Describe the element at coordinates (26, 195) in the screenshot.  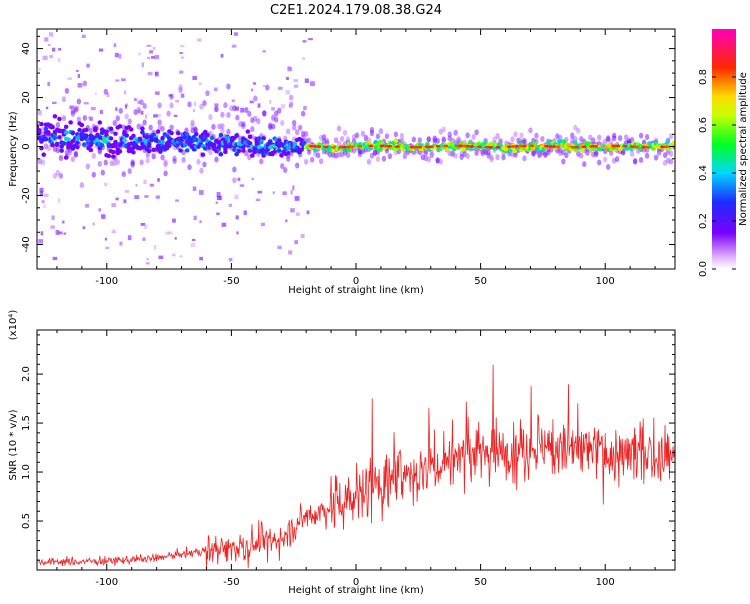
I see `y-tick-label: -20` at that location.